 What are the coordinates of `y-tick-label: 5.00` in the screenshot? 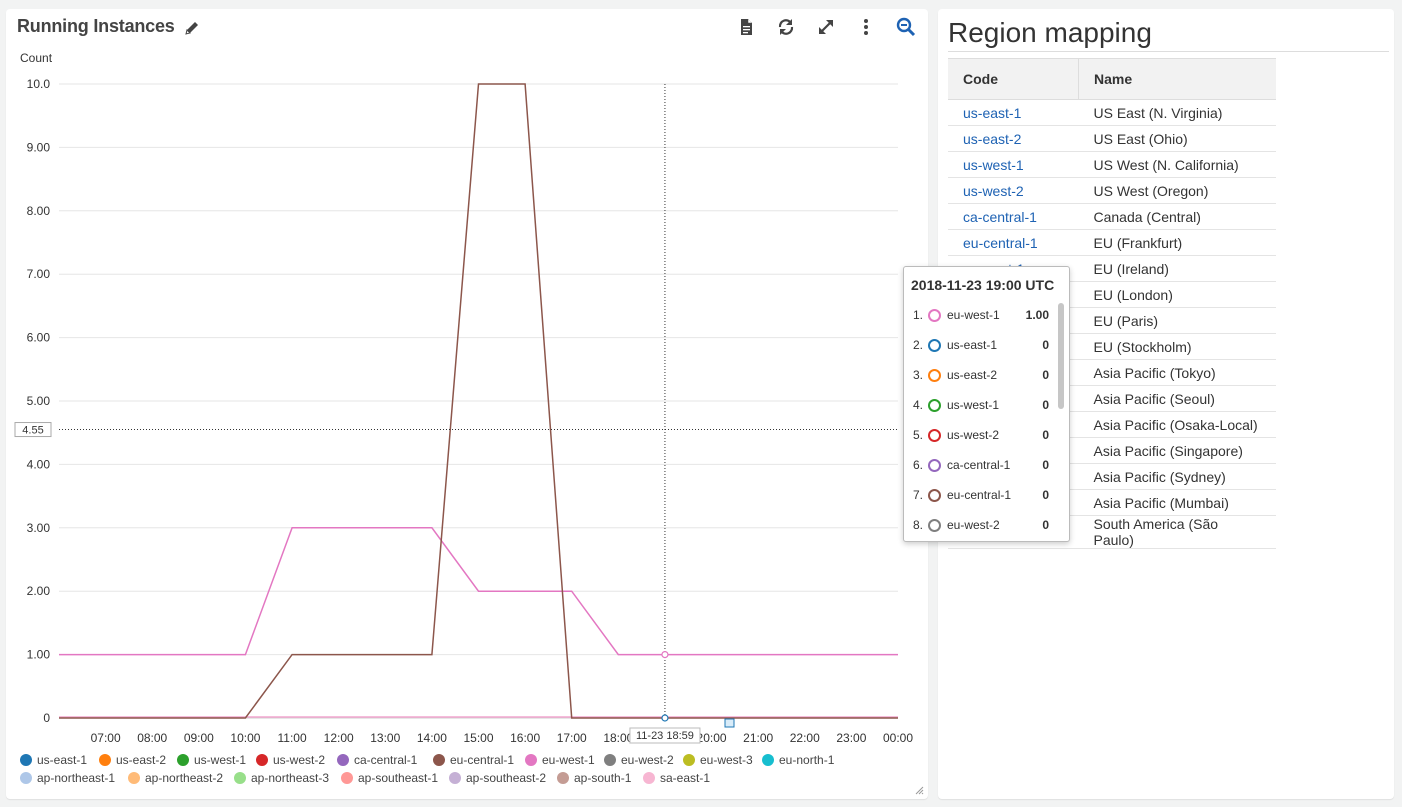 It's located at (39, 401).